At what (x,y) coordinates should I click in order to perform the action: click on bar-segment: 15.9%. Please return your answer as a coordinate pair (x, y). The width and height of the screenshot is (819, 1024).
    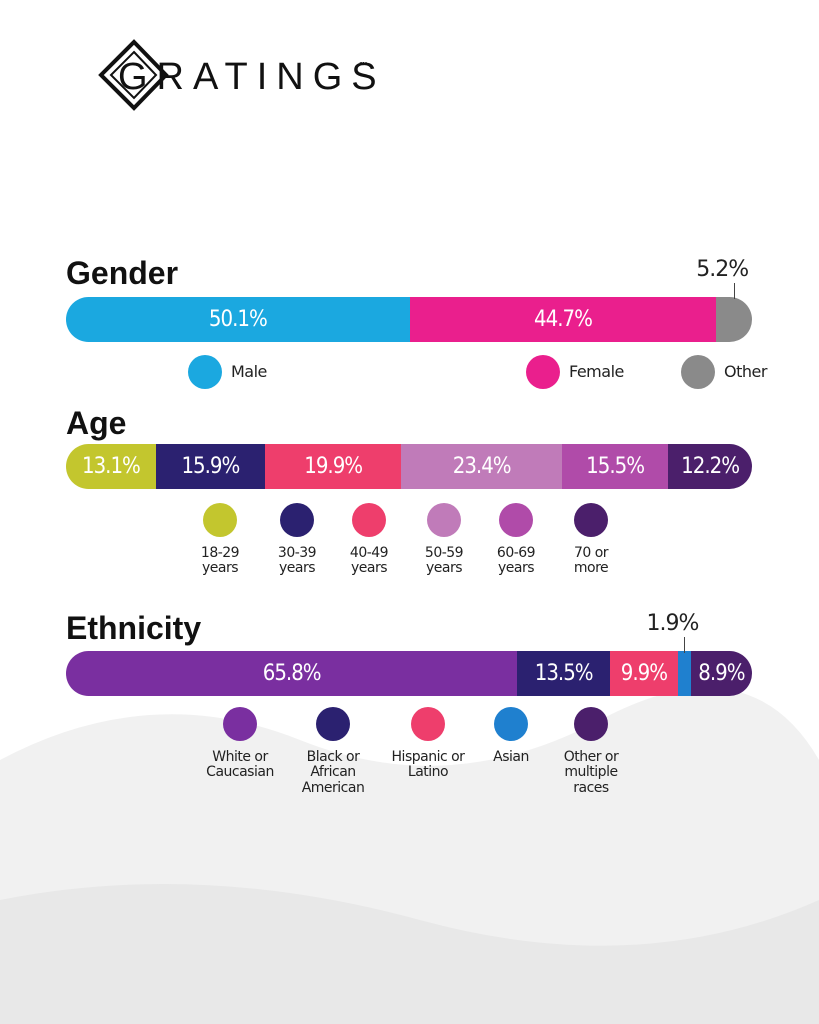
    Looking at the image, I should click on (210, 466).